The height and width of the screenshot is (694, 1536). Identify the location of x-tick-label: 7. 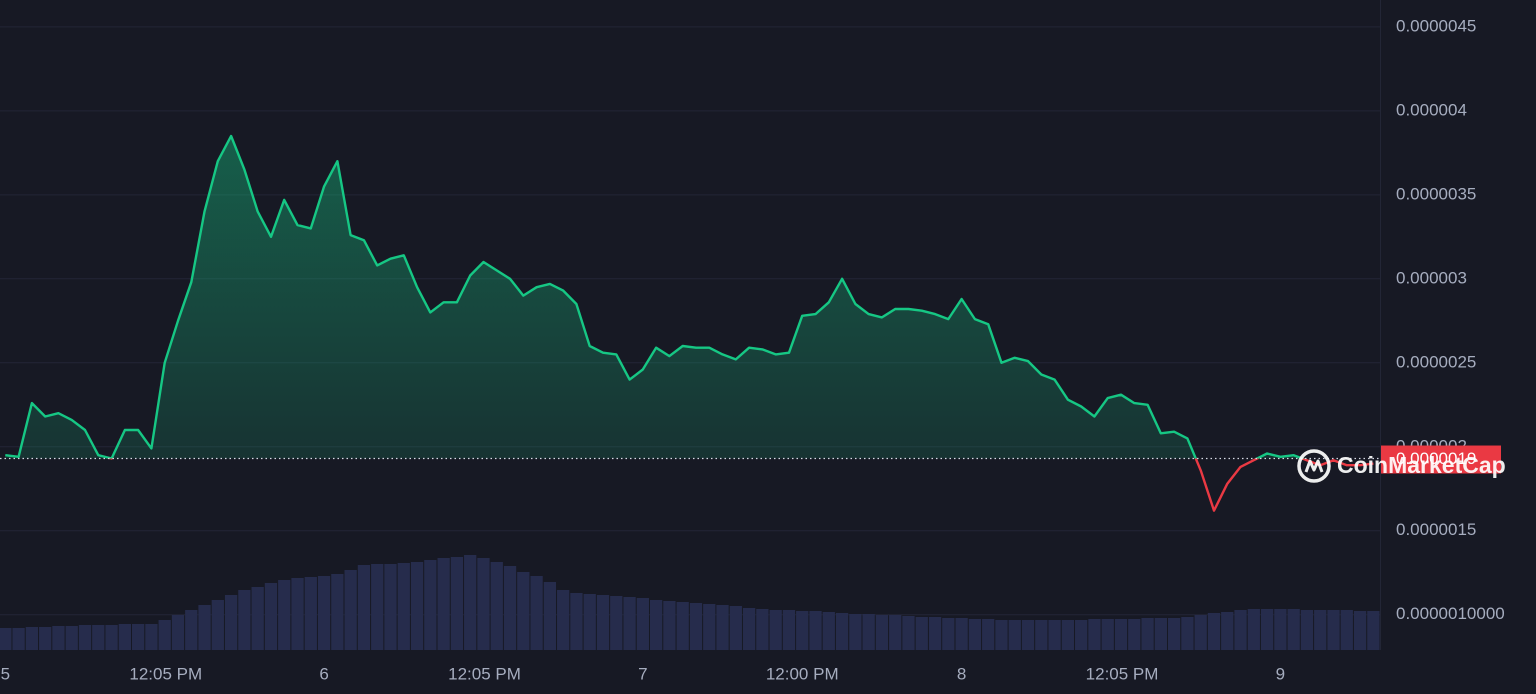
(642, 673).